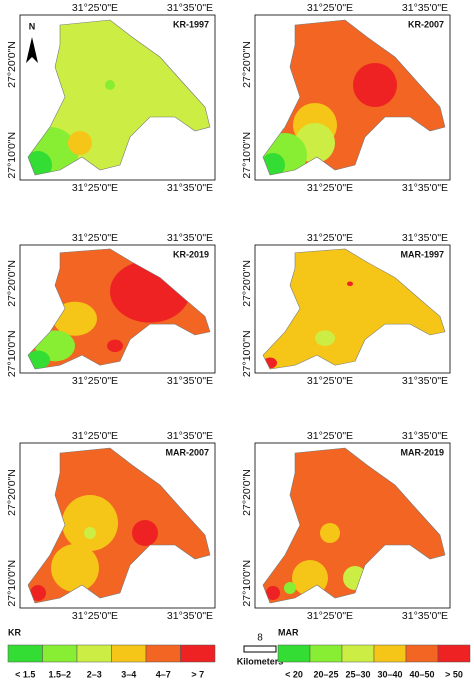 The image size is (474, 689). What do you see at coordinates (197, 674) in the screenshot?
I see `legend-label: > 7` at bounding box center [197, 674].